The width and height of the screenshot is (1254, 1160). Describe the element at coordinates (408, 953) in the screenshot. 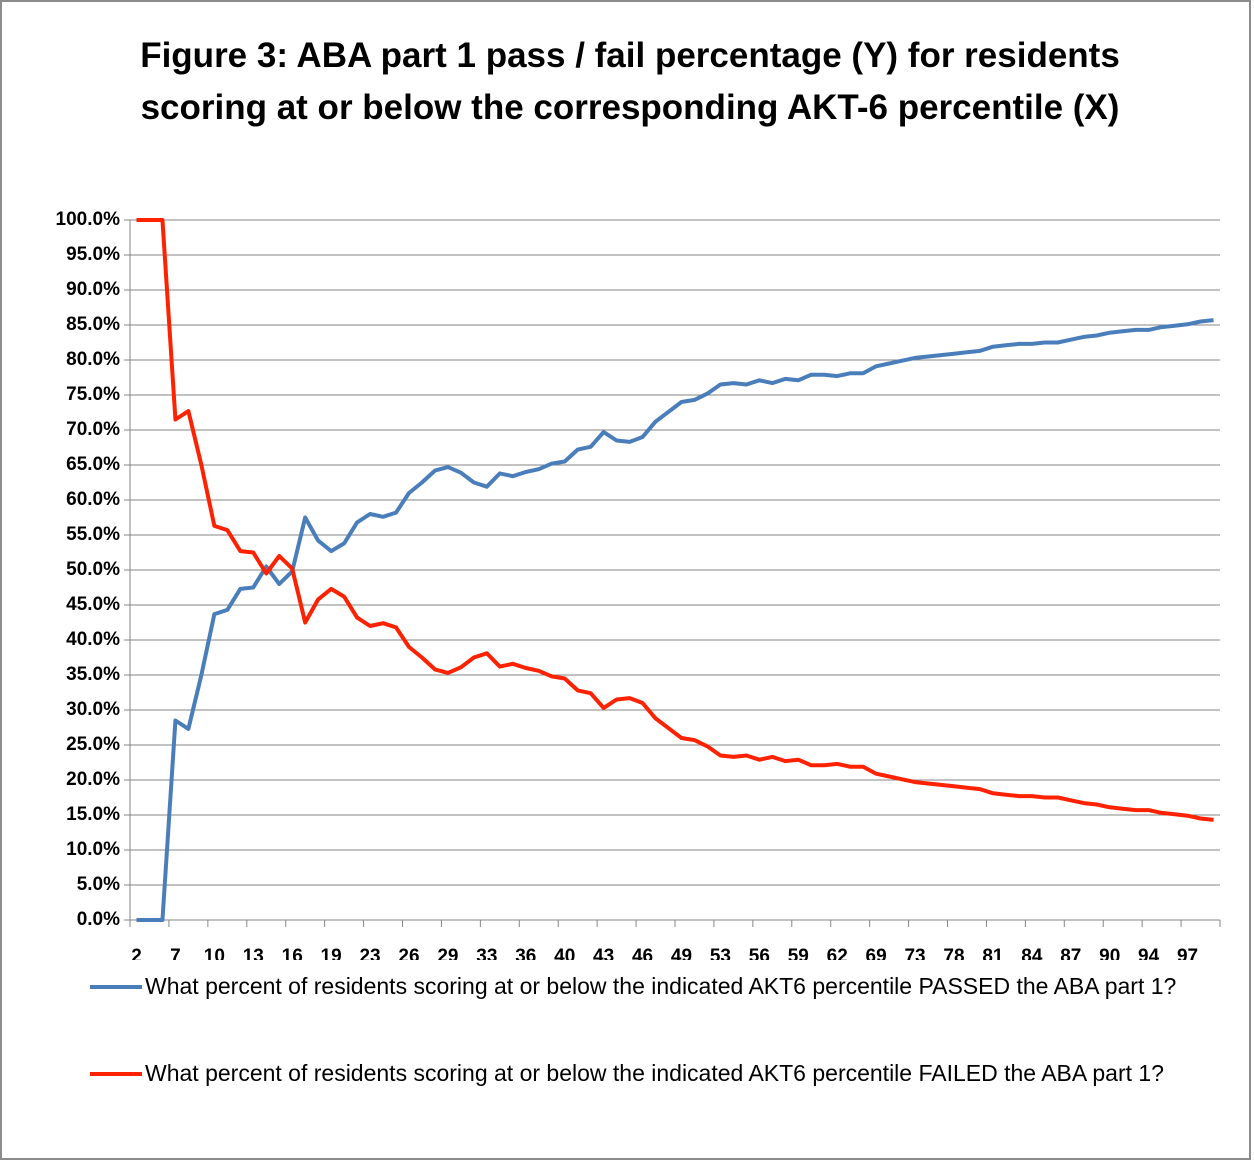

I see `x-tick-label: 26` at that location.